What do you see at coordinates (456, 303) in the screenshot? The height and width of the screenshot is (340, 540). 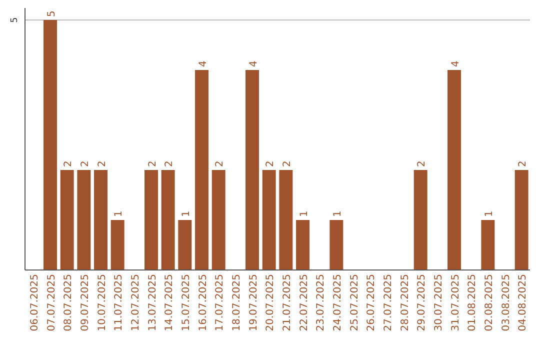 I see `x-tick-label: 31.07.2025` at bounding box center [456, 303].